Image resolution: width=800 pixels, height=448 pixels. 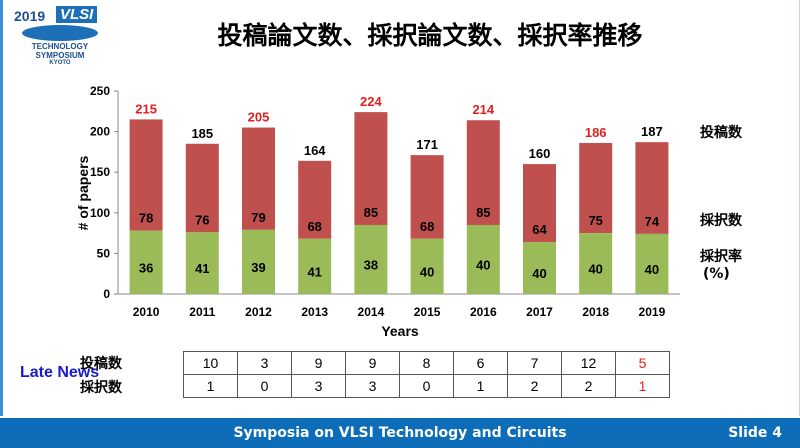 I want to click on y-tick-label: 250, so click(x=100, y=91).